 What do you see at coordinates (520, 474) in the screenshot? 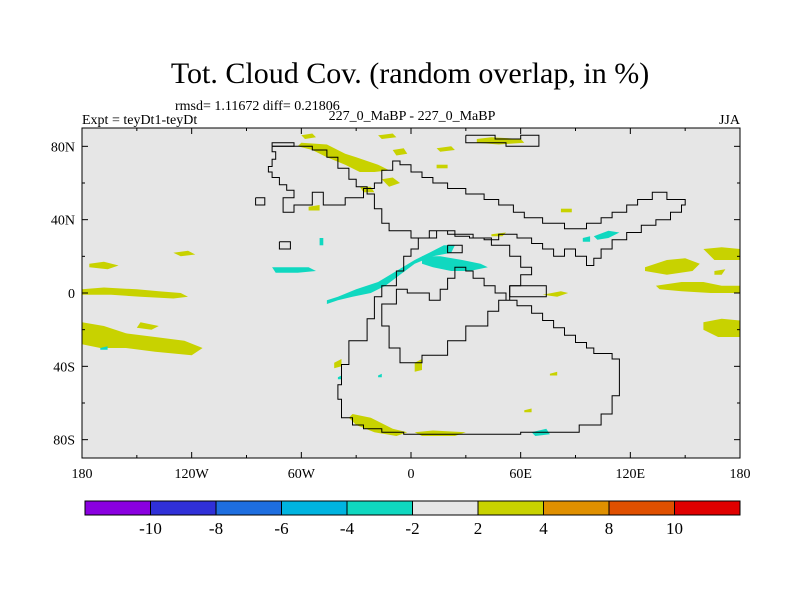
I see `x-tick-label-4: 60E` at bounding box center [520, 474].